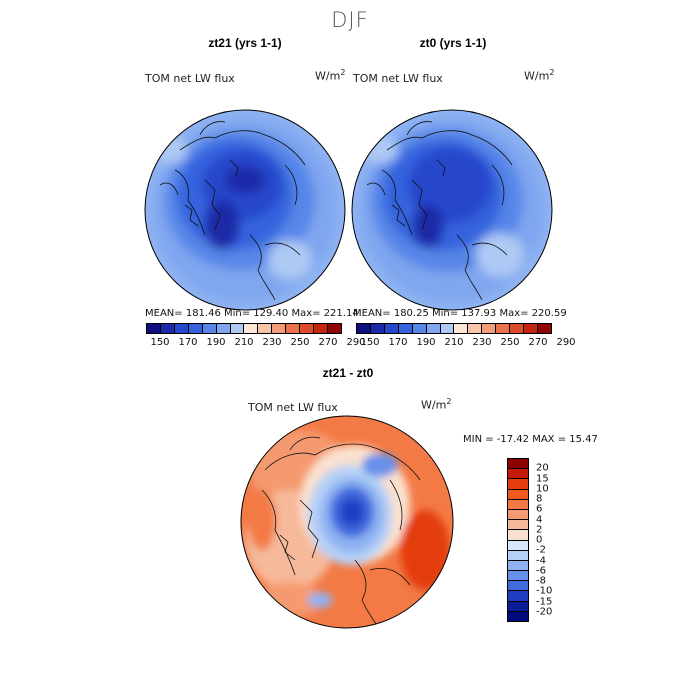  What do you see at coordinates (190, 78) in the screenshot?
I see `field-label-zt21: TOM net LW flux` at bounding box center [190, 78].